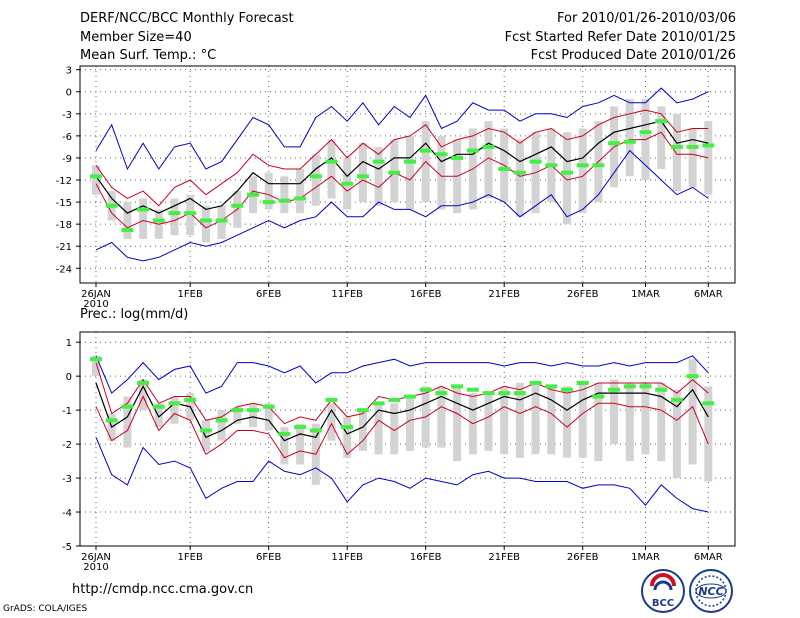 This screenshot has width=800, height=618. Describe the element at coordinates (268, 294) in the screenshot. I see `temp-xtick-label: 6FEB` at that location.